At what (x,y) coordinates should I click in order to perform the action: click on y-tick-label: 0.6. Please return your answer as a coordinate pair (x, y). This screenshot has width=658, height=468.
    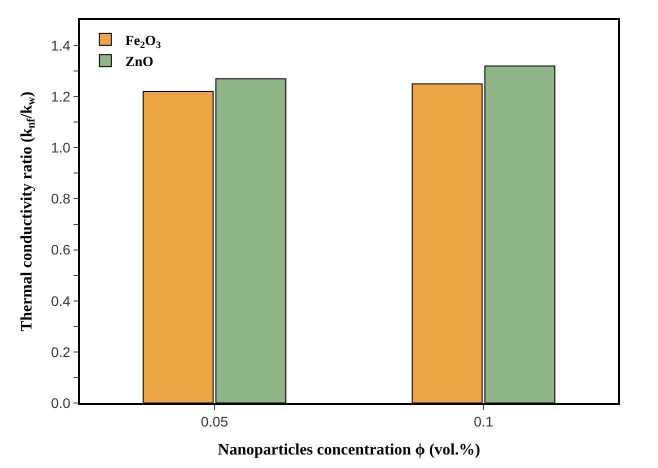
    Looking at the image, I should click on (60, 250).